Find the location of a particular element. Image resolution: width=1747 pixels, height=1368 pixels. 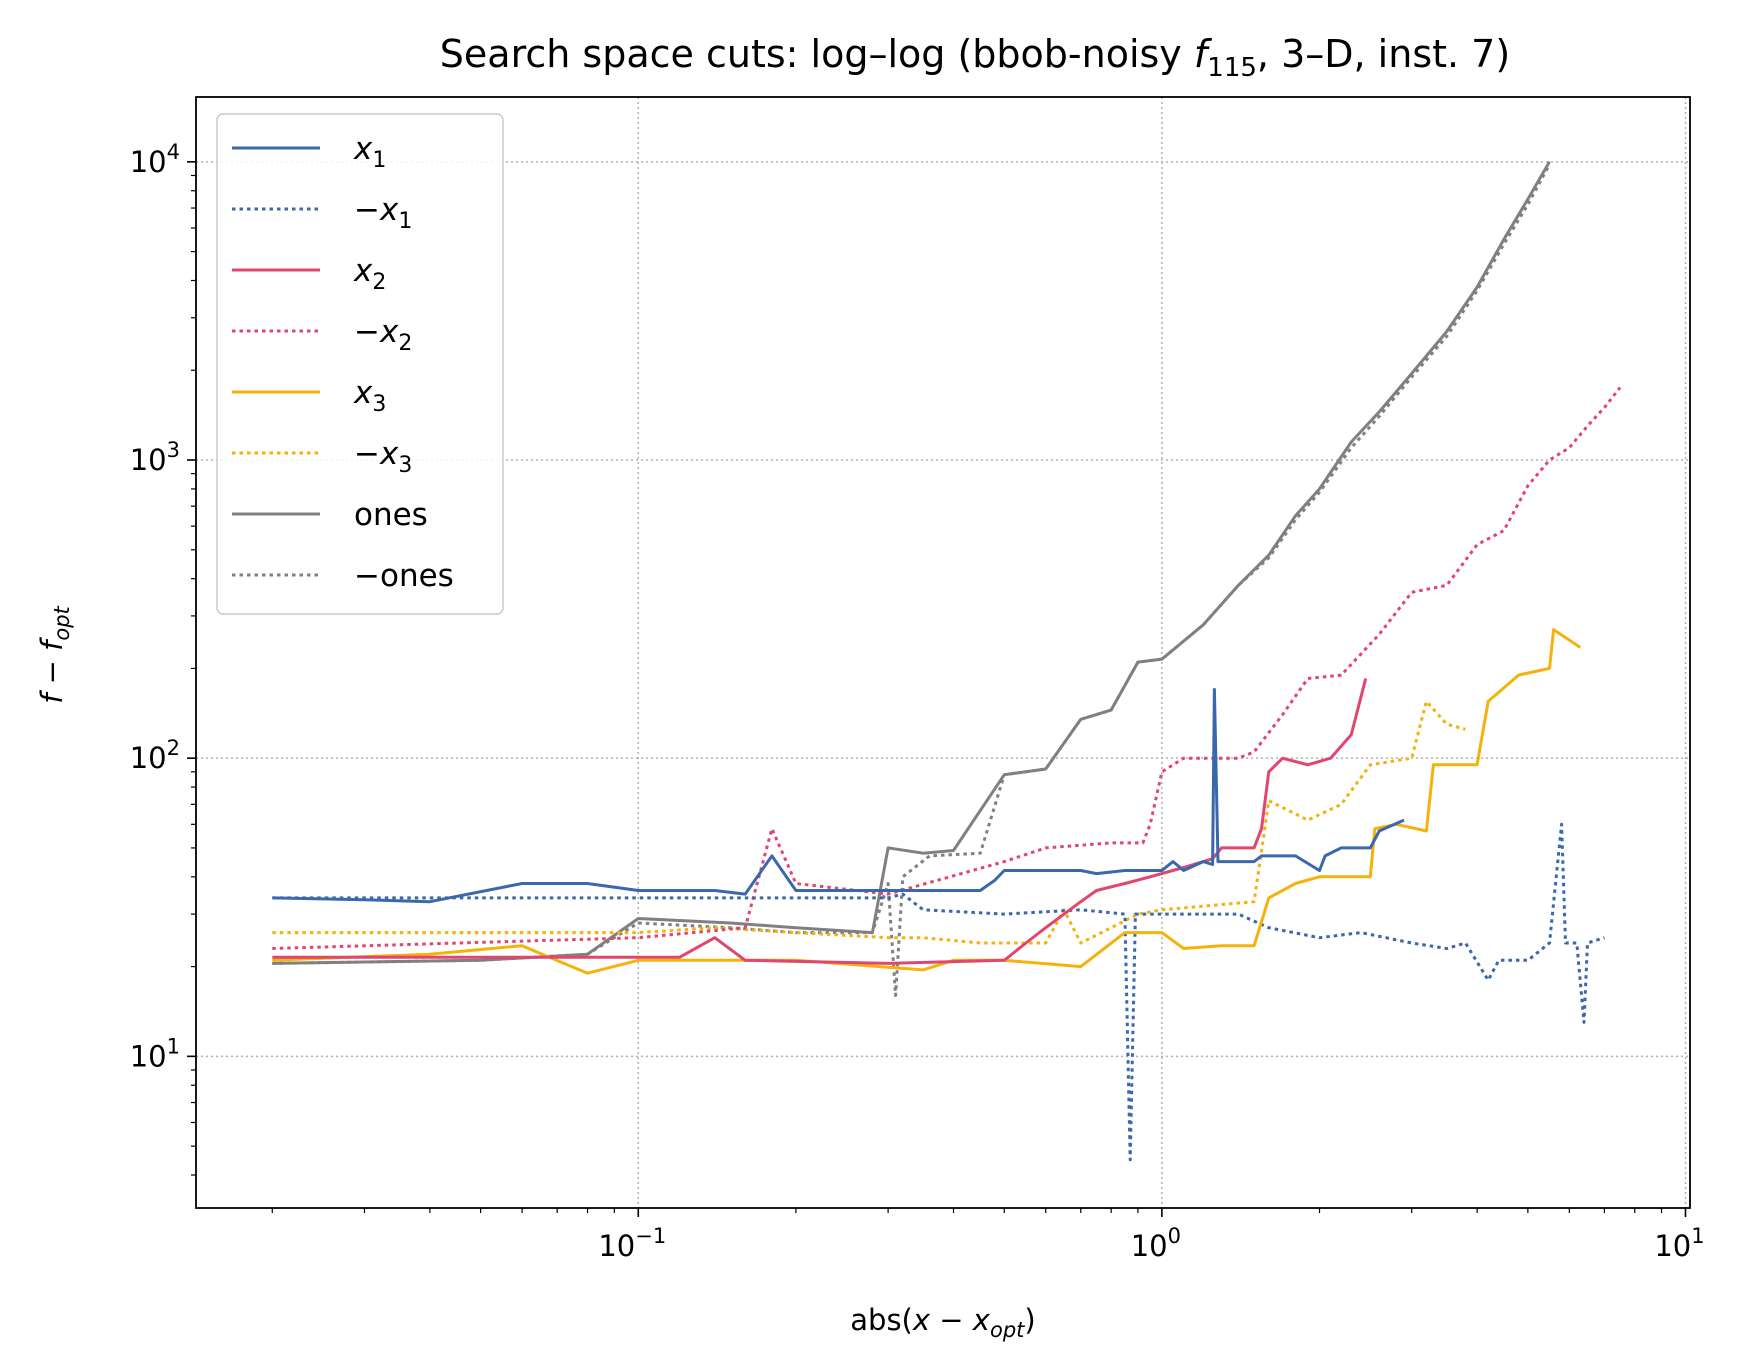

series-line-x2 is located at coordinates (820, 821).